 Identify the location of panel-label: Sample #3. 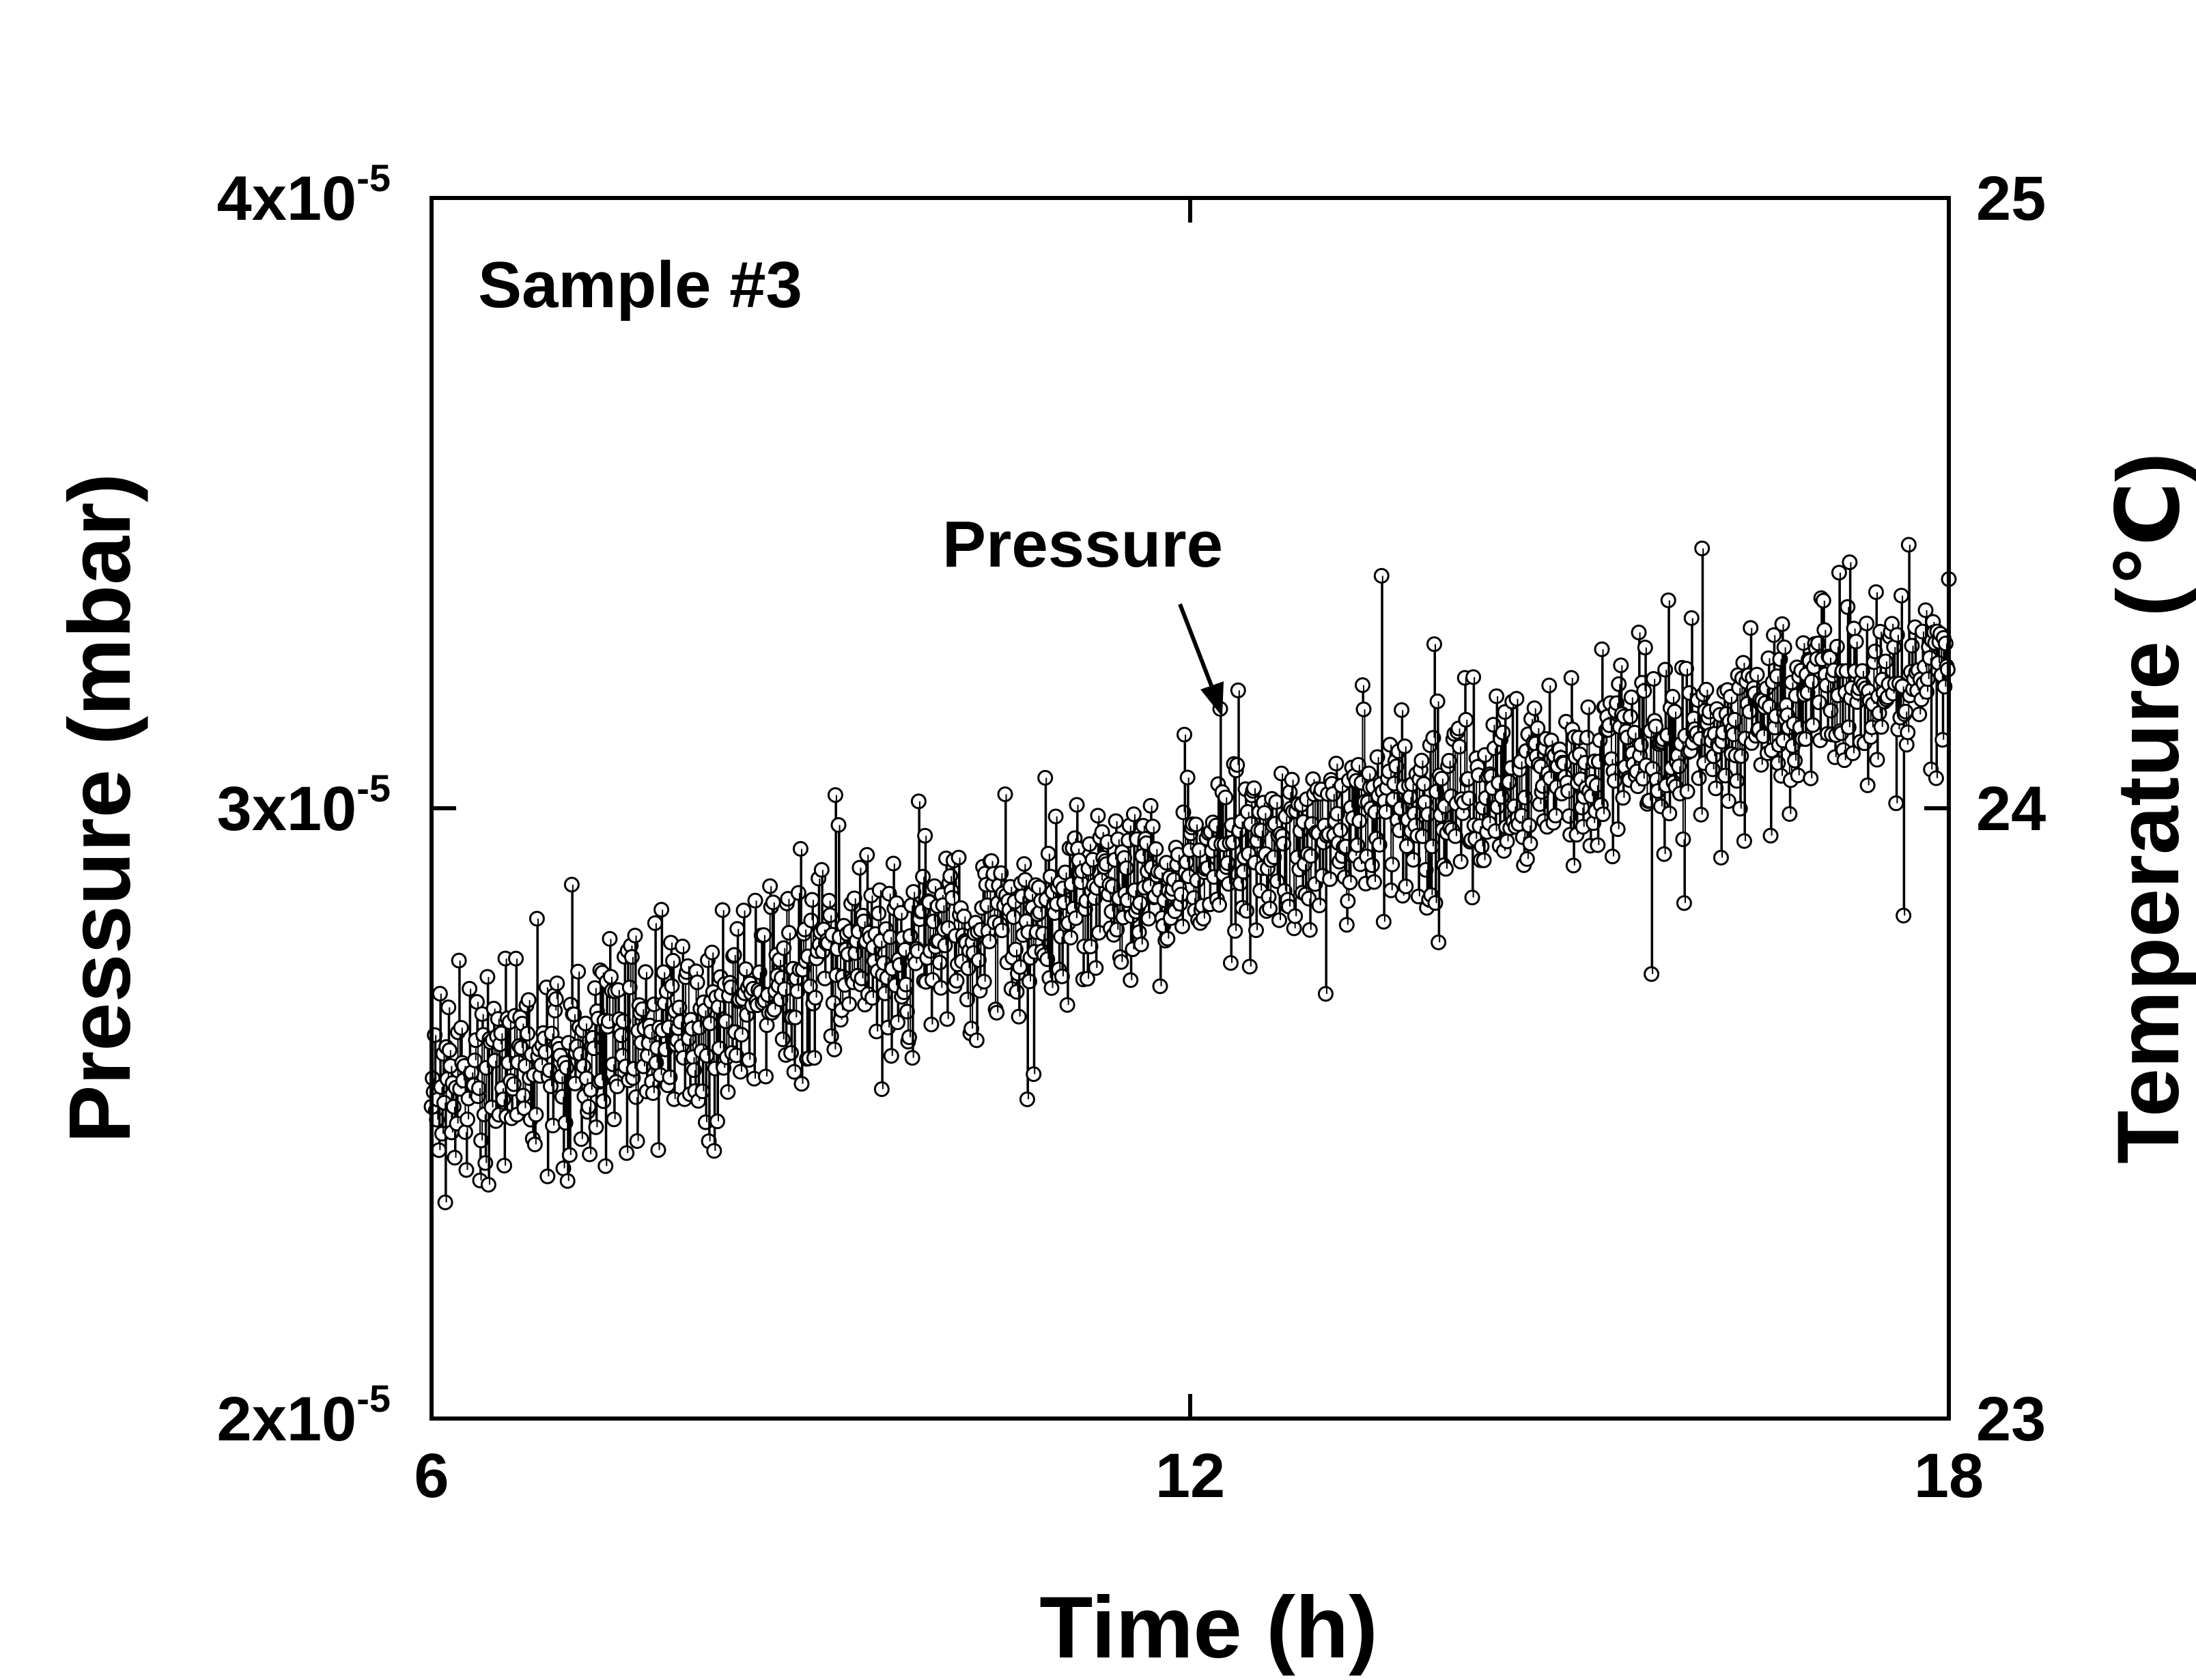
(640, 285).